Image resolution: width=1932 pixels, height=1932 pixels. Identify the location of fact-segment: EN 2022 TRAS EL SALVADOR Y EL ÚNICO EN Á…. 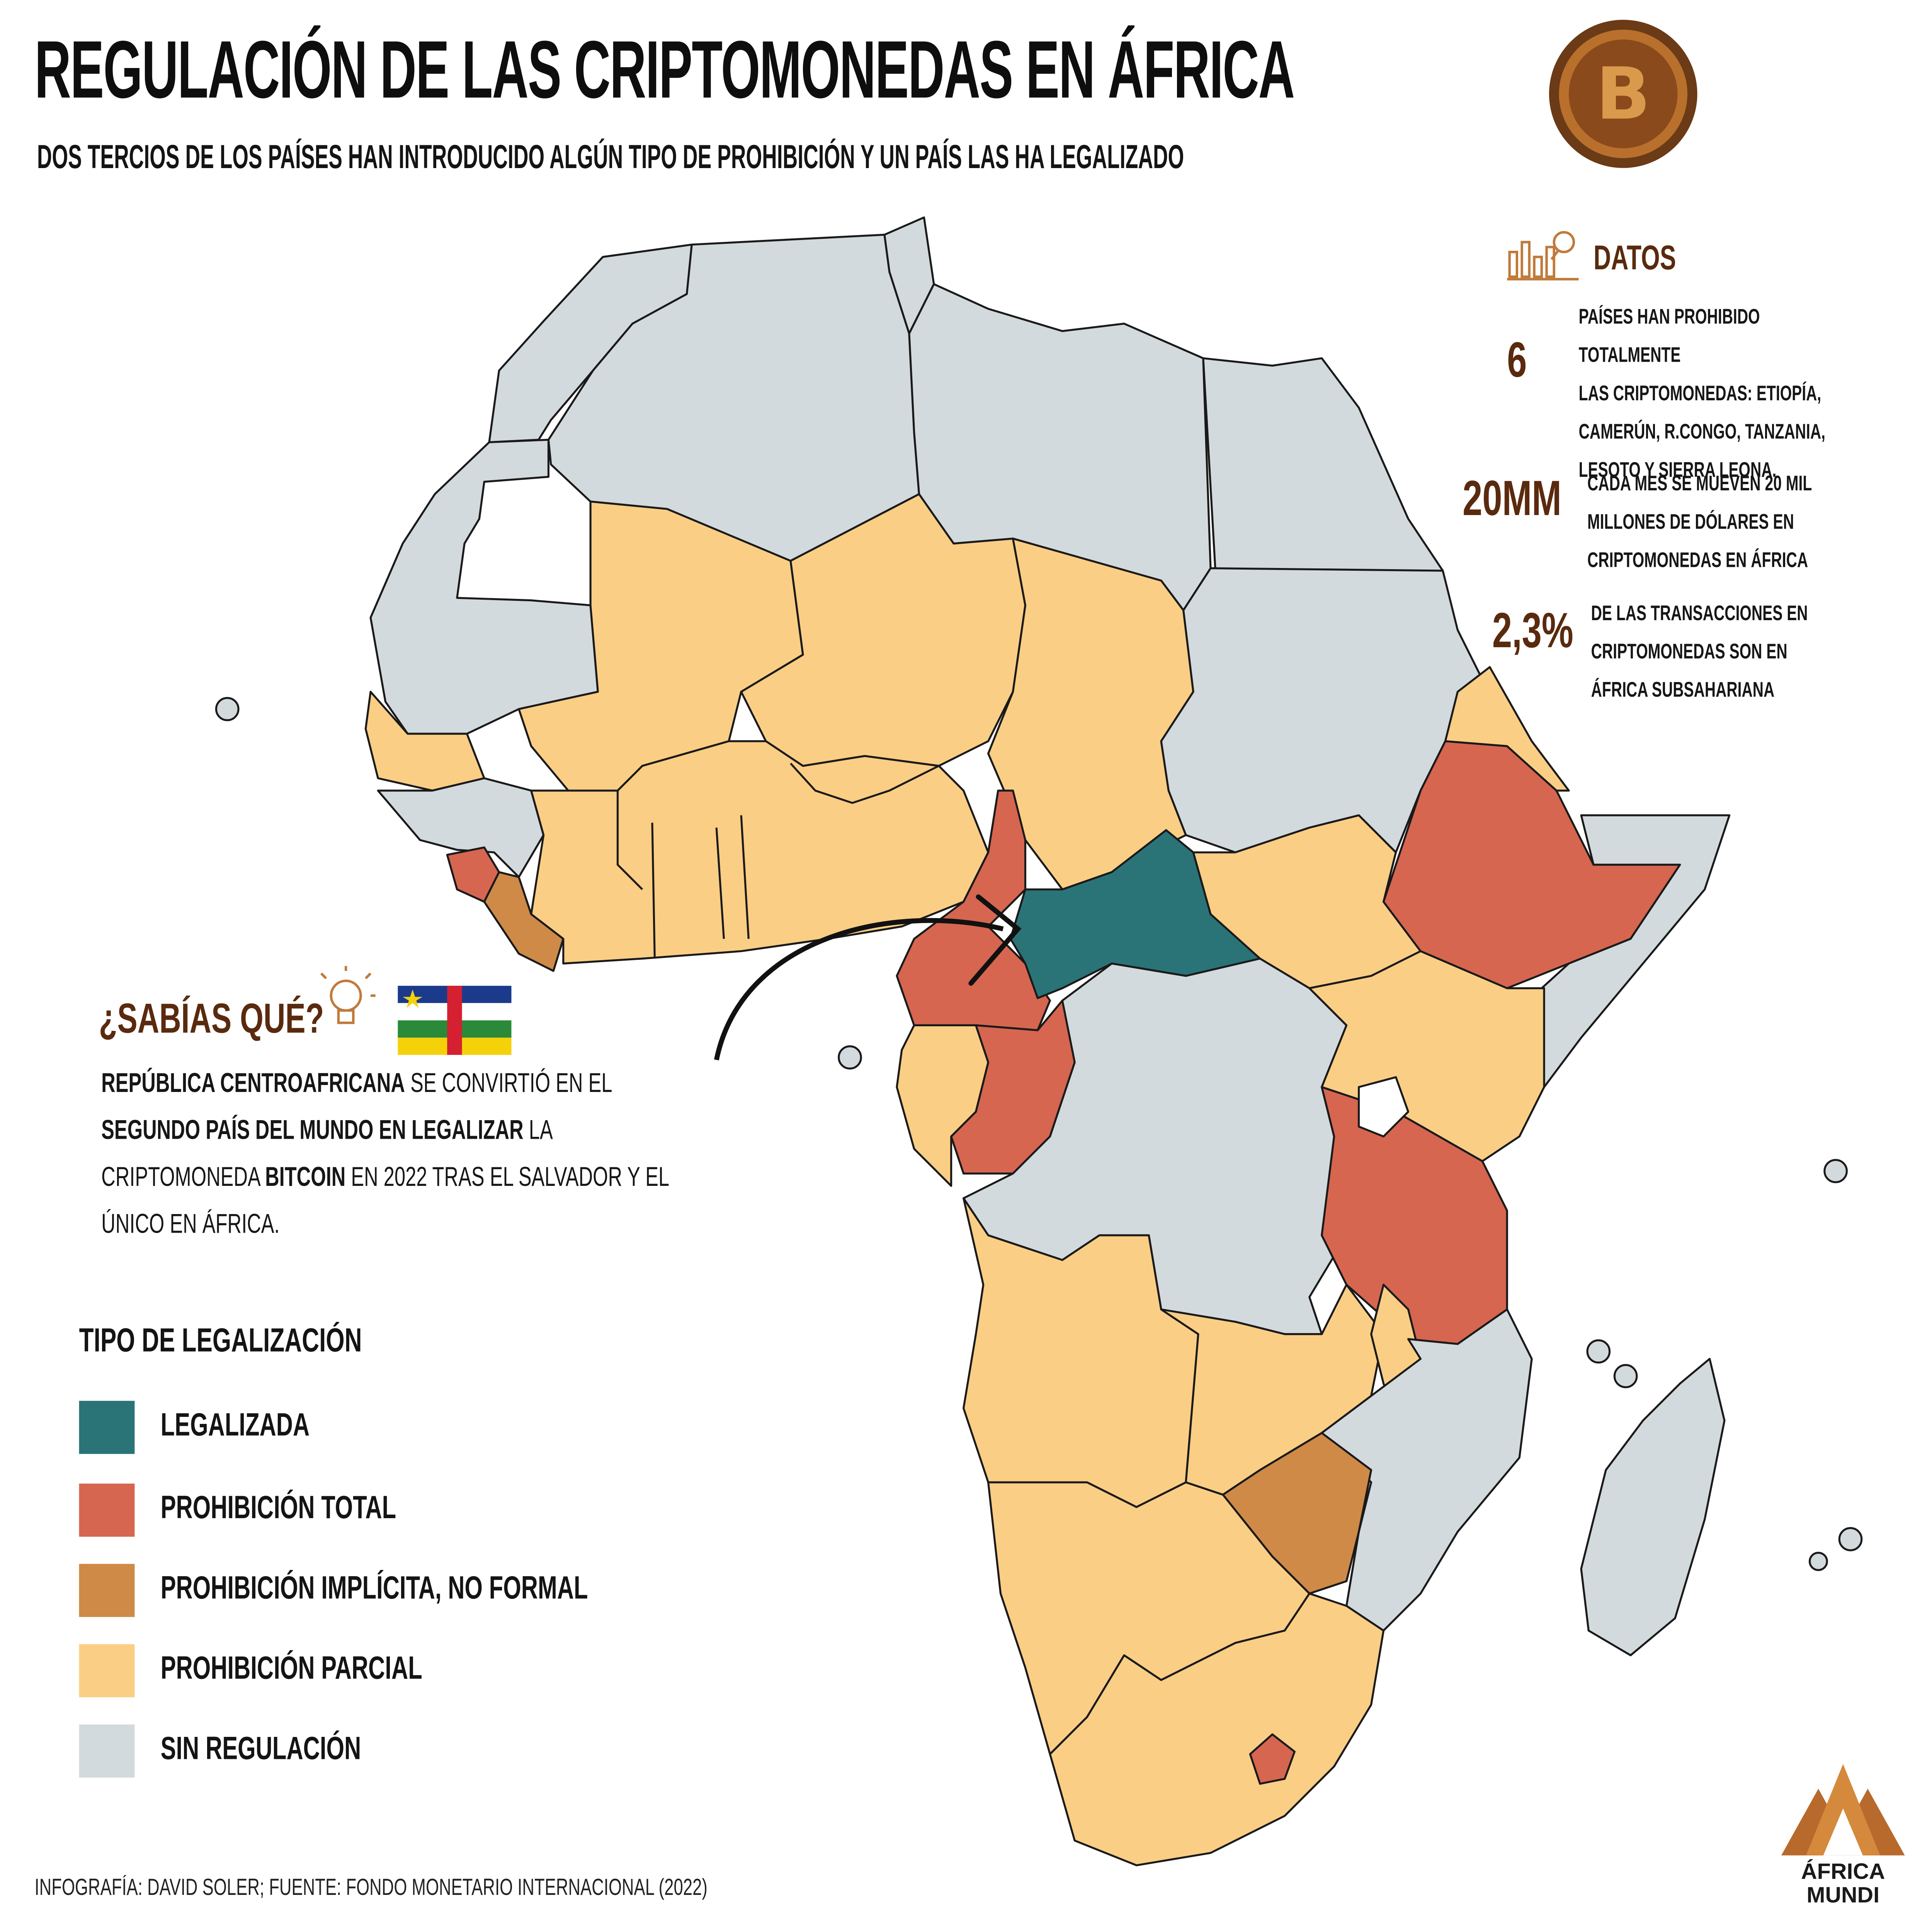
(385, 1200).